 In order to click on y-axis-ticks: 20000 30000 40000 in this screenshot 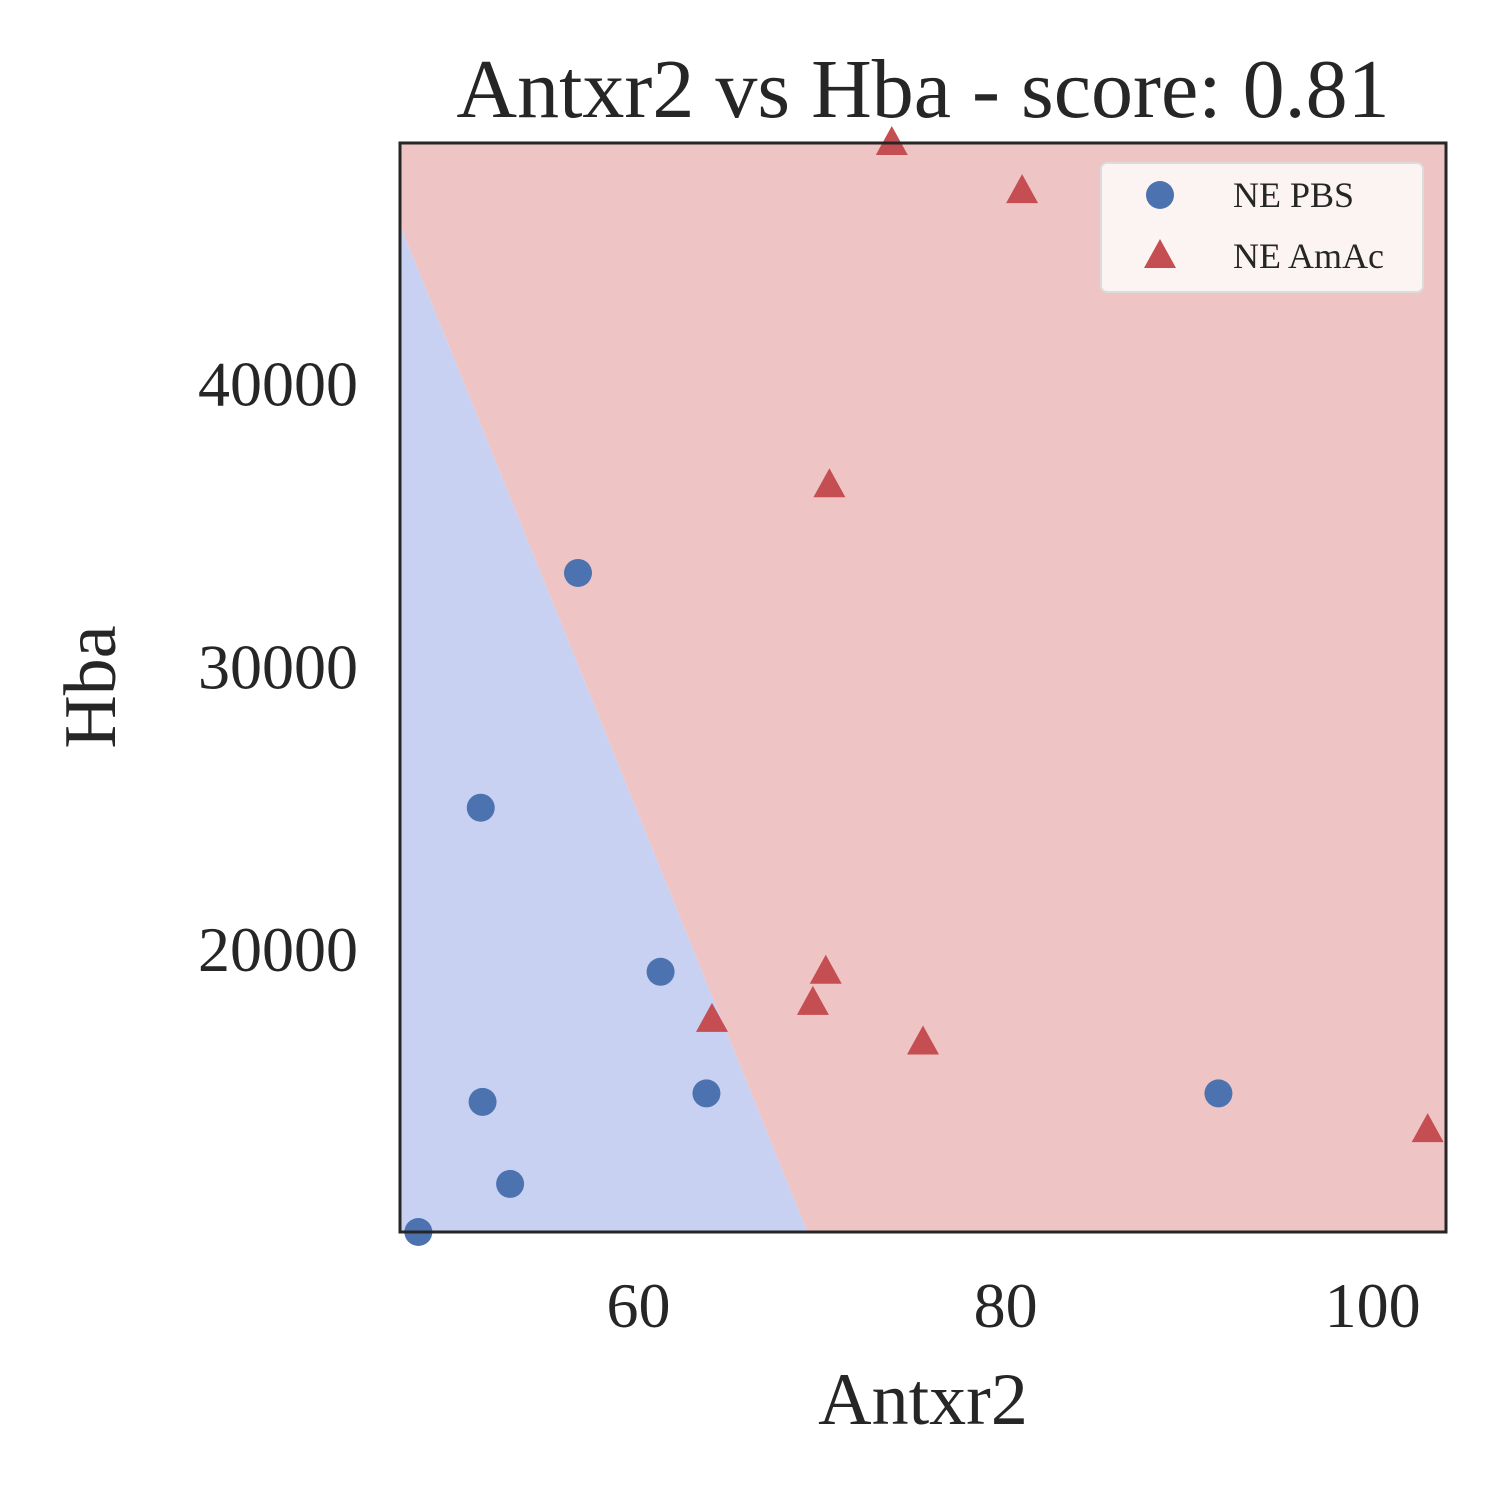, I will do `click(278, 666)`.